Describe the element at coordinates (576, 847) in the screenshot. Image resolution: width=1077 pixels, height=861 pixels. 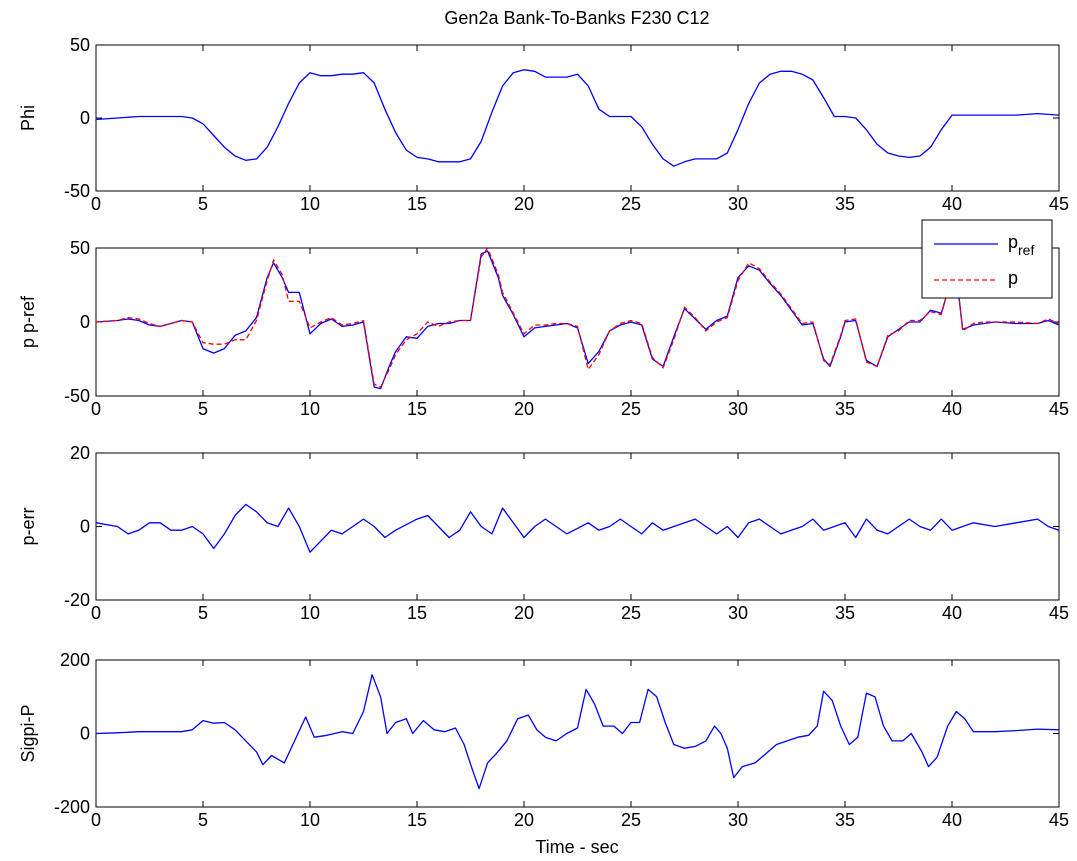
I see `x-axis-label: Time - sec` at that location.